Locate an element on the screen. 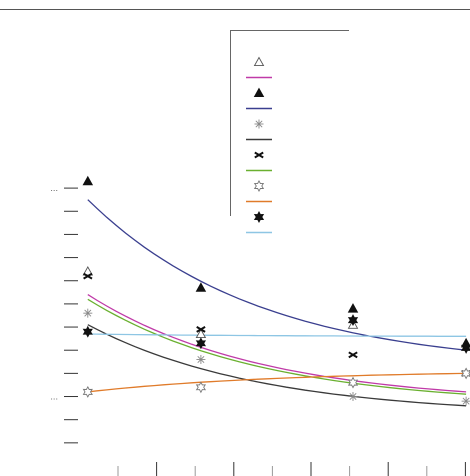  legend-box is located at coordinates (289, 123).